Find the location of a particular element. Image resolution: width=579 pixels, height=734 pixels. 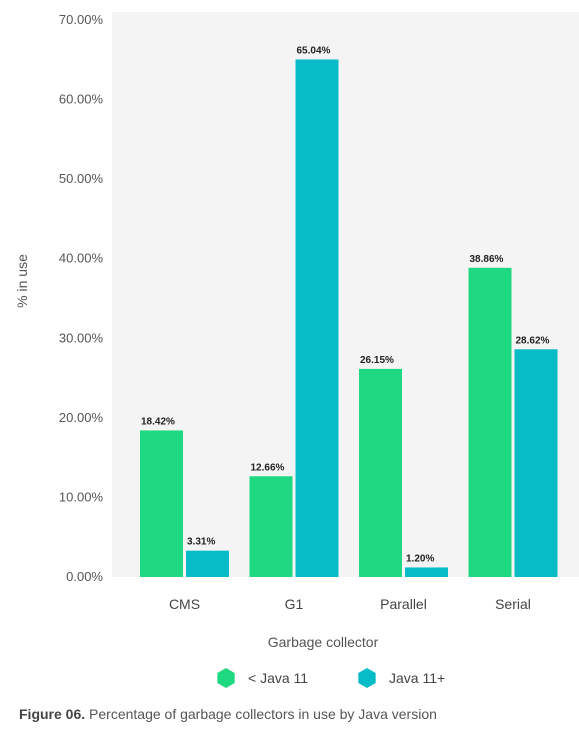

x-axis-title: Garbage collector is located at coordinates (323, 642).